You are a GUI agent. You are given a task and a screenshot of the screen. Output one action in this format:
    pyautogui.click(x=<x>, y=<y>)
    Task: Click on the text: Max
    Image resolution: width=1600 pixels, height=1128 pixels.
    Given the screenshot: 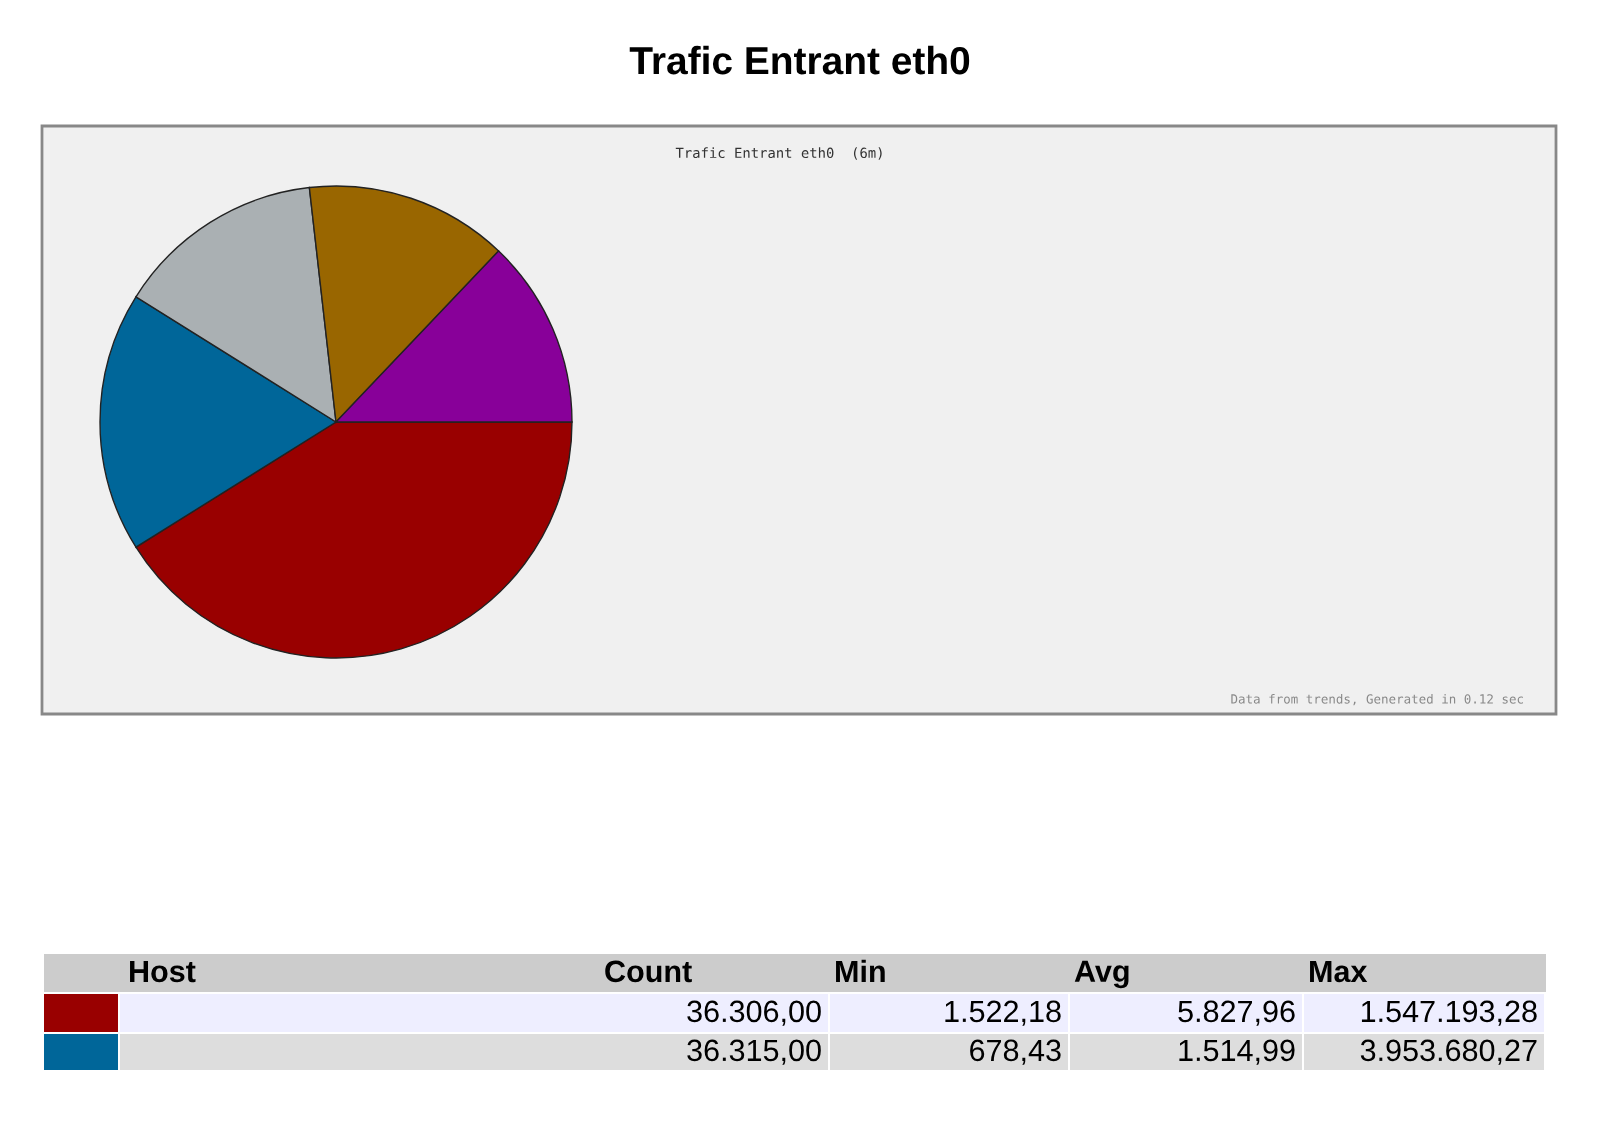 What is the action you would take?
    pyautogui.click(x=1339, y=971)
    